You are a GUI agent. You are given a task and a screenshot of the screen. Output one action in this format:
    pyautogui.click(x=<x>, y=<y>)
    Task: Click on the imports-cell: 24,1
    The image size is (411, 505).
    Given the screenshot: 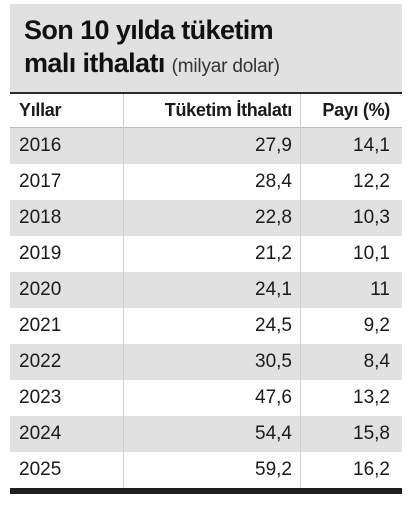 What is the action you would take?
    pyautogui.click(x=212, y=290)
    